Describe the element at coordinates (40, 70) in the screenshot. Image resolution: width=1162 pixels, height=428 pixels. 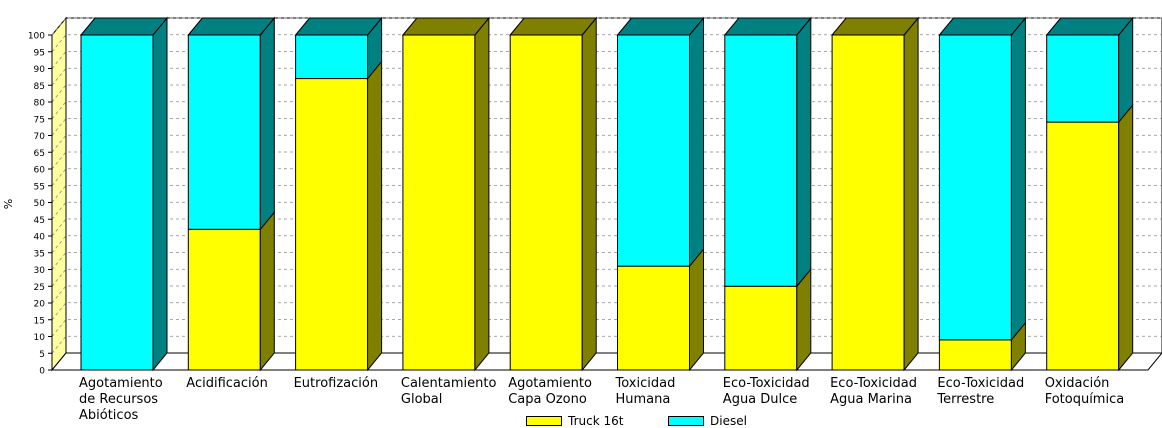
I see `y-tick-label: 90` at that location.